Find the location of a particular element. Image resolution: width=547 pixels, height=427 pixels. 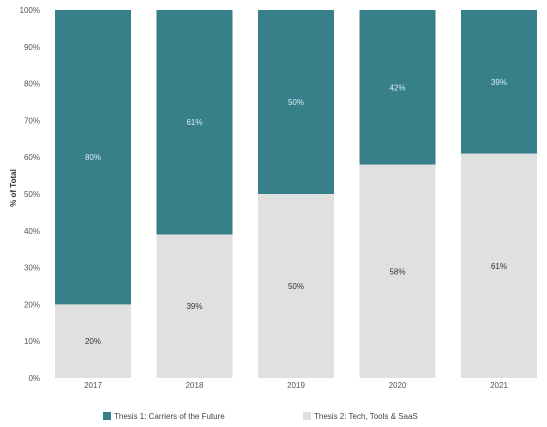

legend-label: Thesis 2: Tech, Tools & SaaS is located at coordinates (366, 416).